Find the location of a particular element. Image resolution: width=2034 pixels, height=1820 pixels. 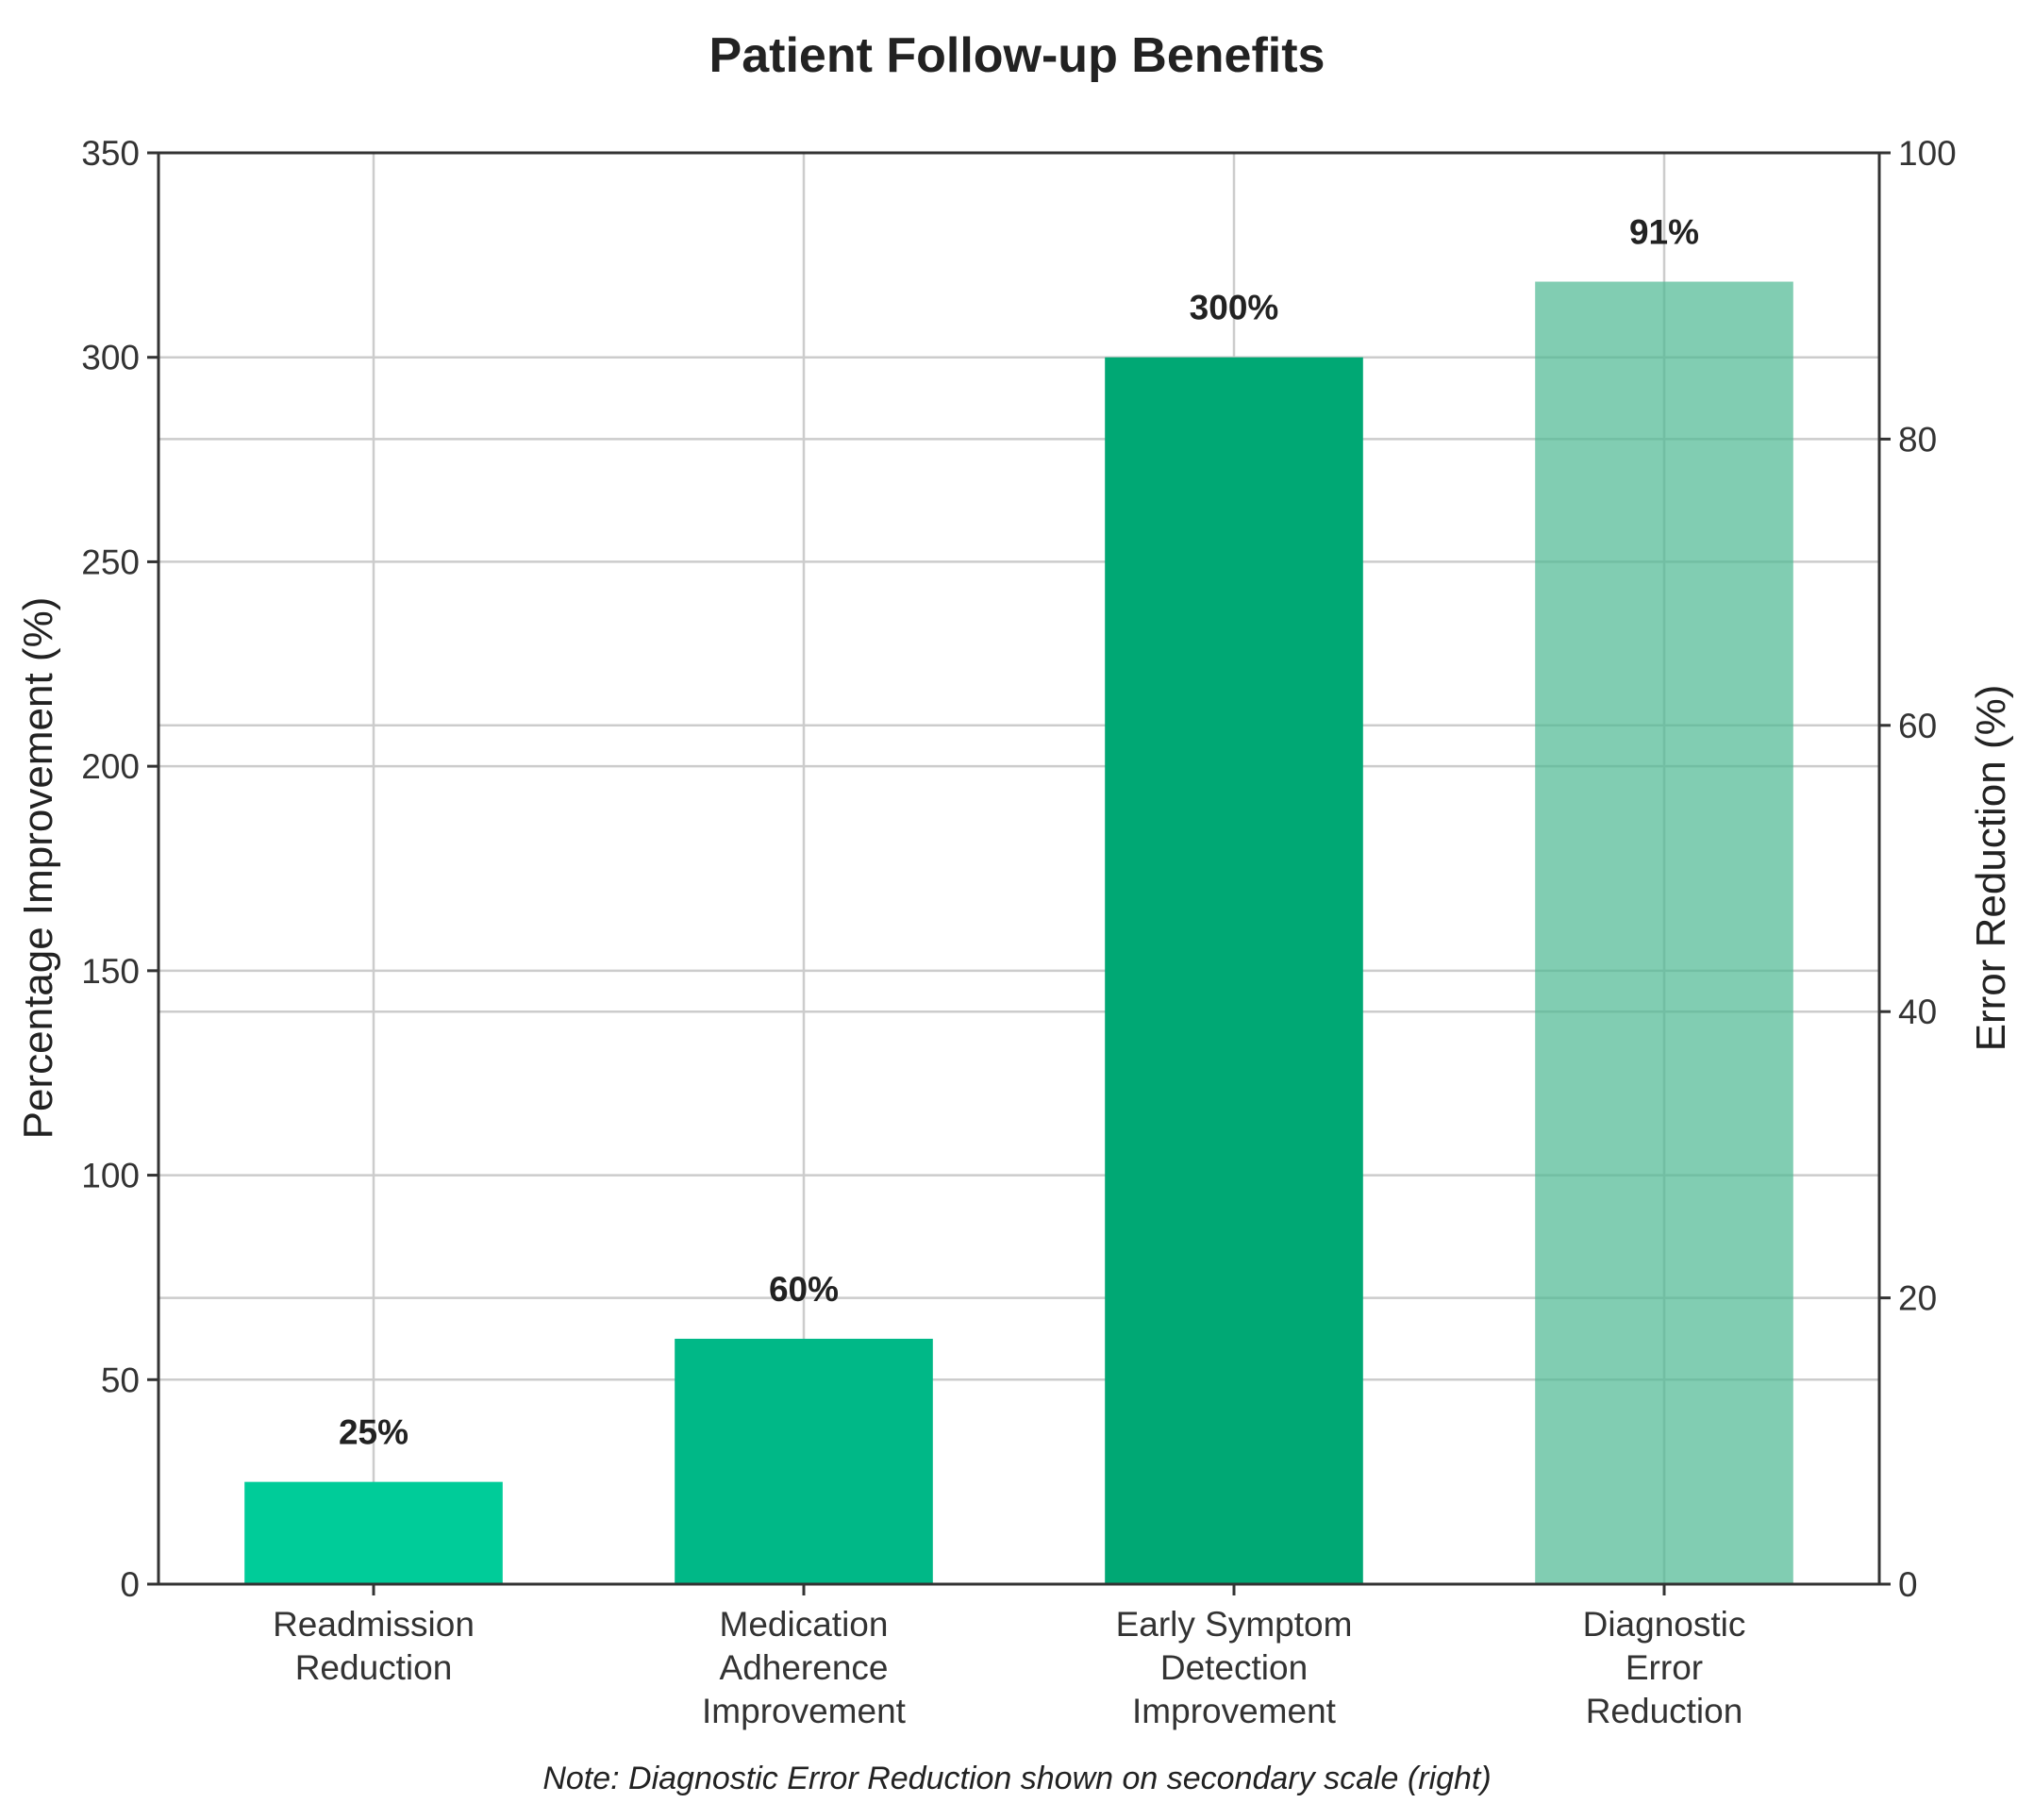

y-axis-label-right: Error Reduction (%) is located at coordinates (1991, 868).